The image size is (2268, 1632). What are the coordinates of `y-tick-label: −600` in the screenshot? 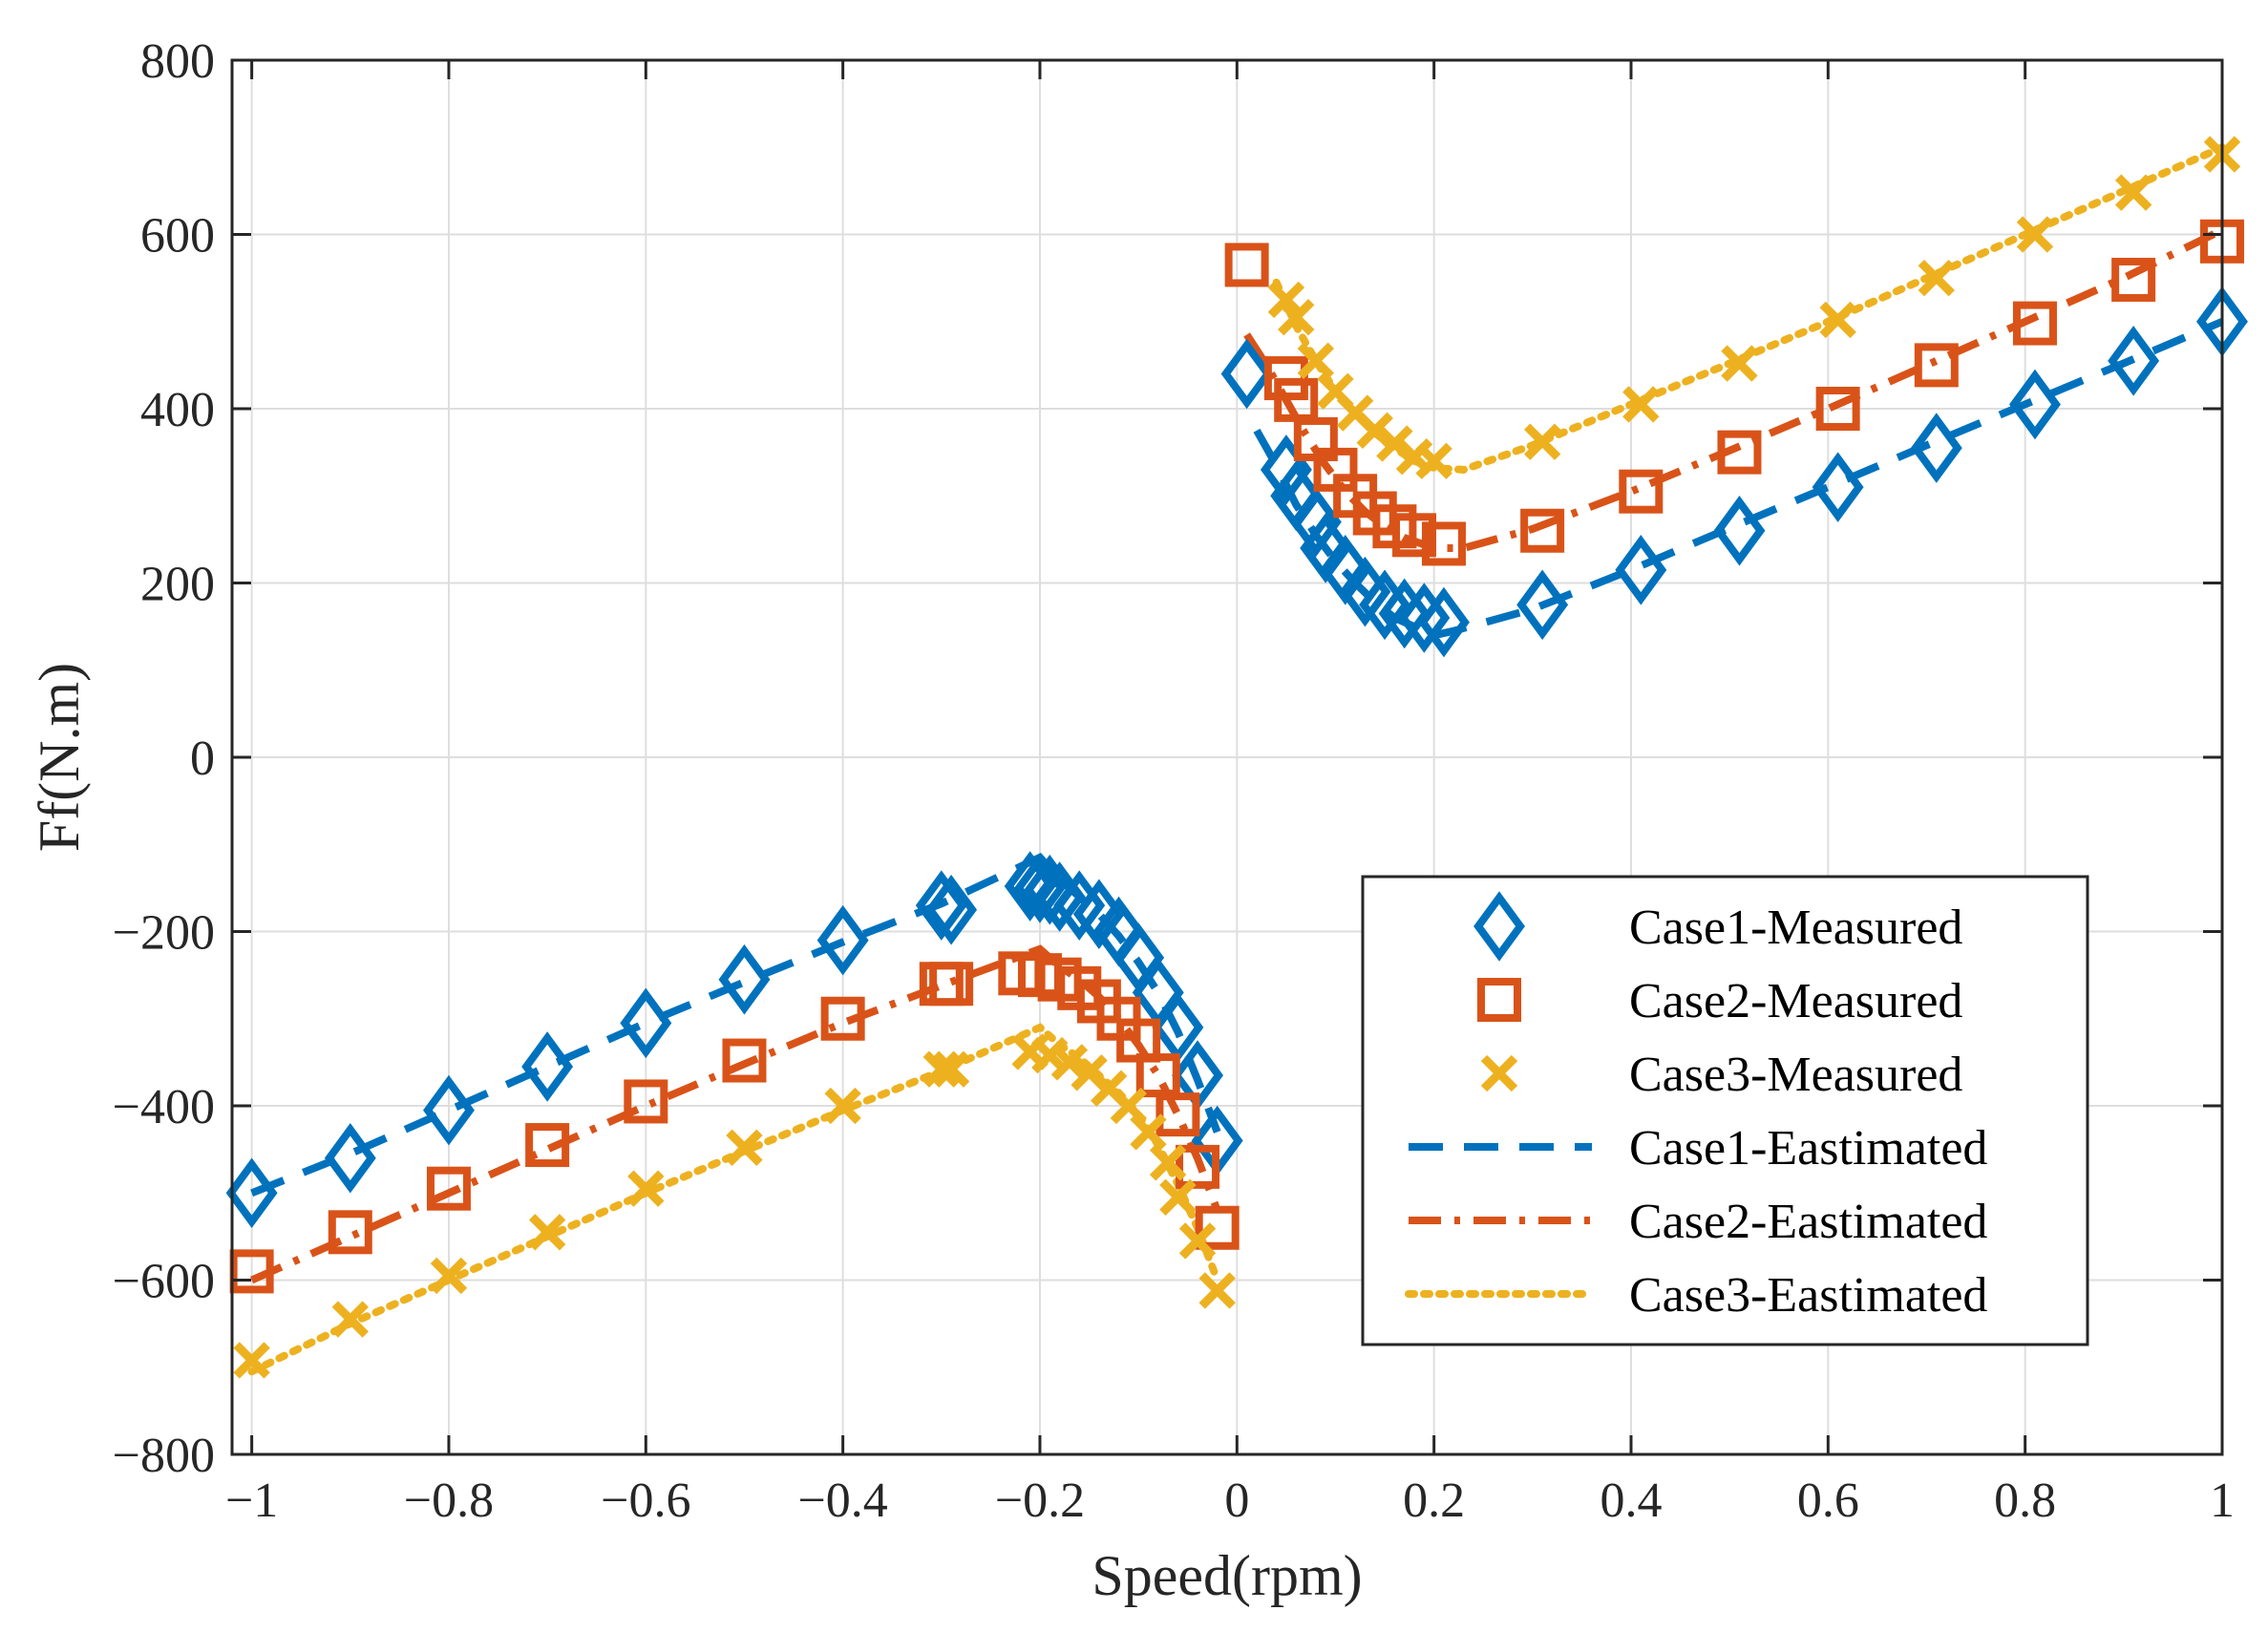 It's located at (164, 1282).